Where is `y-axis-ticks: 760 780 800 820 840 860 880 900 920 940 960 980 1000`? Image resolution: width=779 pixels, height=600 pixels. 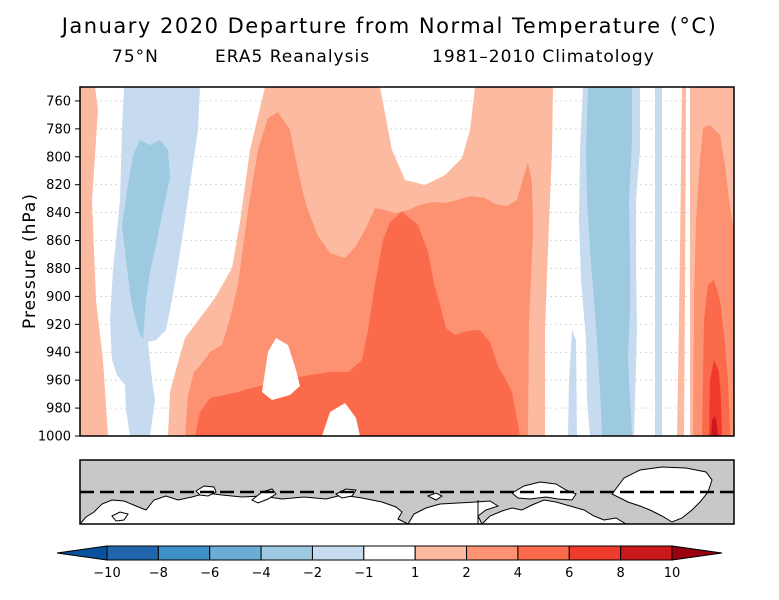
y-axis-ticks: 760 780 800 820 840 860 880 900 920 940 960 980 1000 is located at coordinates (59, 269).